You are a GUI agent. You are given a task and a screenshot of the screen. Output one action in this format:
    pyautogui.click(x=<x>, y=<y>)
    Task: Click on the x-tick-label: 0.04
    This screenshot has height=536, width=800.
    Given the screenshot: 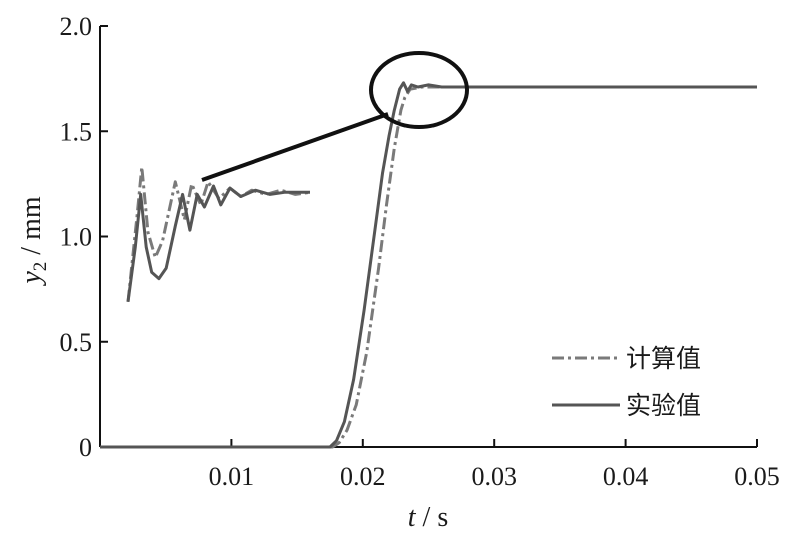 What is the action you would take?
    pyautogui.click(x=626, y=476)
    